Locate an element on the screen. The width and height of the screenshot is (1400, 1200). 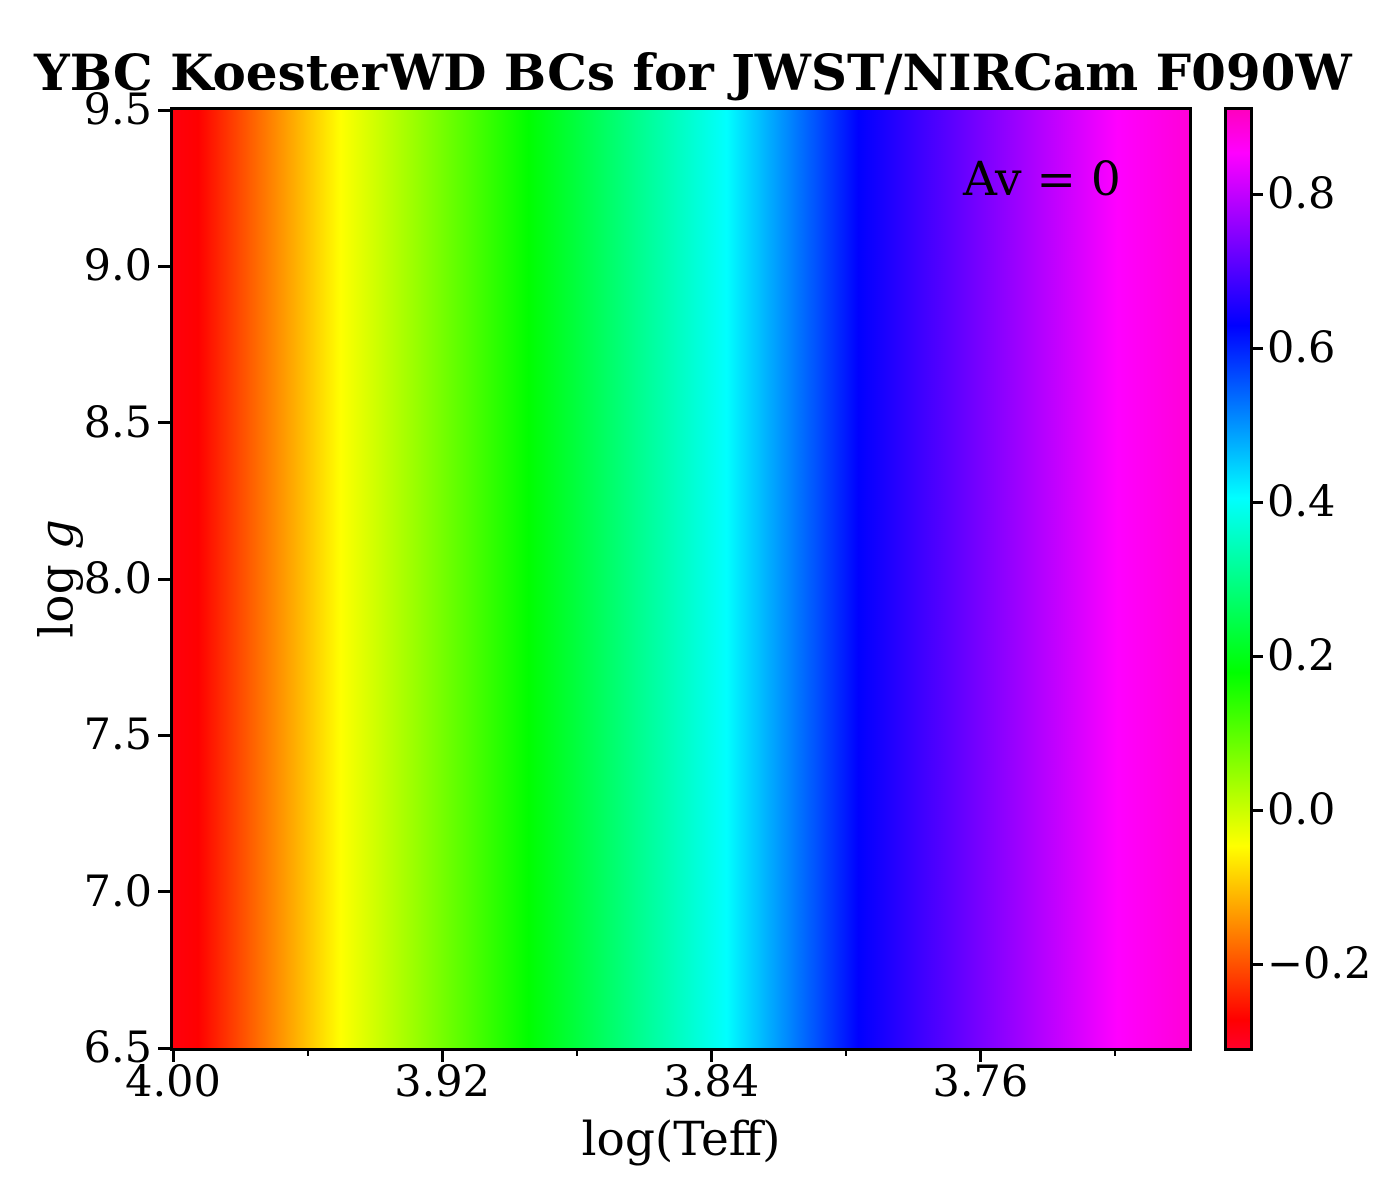
colorbar-tick-label: 0.2 is located at coordinates (1301, 656).